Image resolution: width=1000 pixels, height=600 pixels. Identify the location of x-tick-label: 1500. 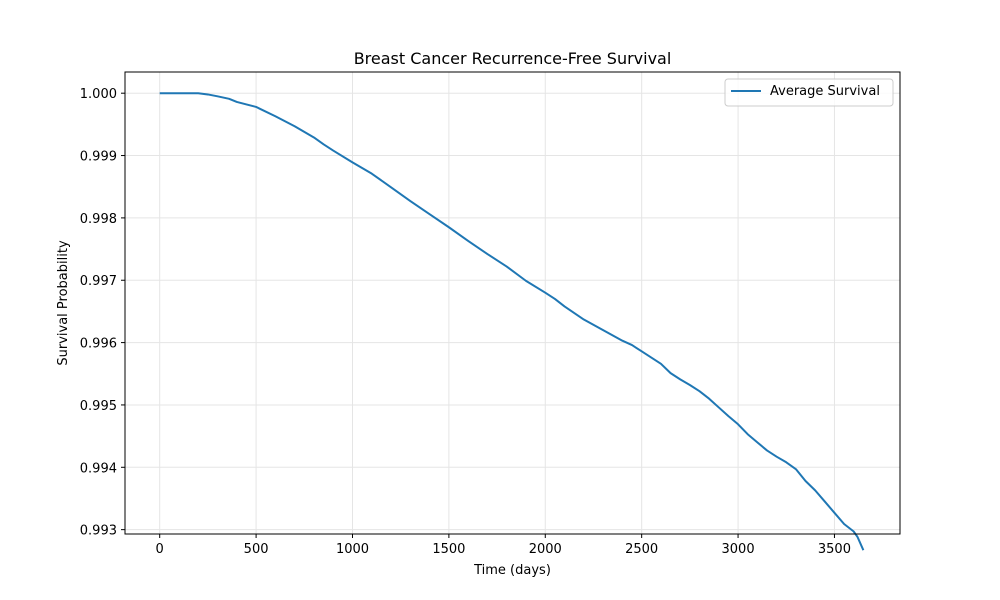
(448, 549).